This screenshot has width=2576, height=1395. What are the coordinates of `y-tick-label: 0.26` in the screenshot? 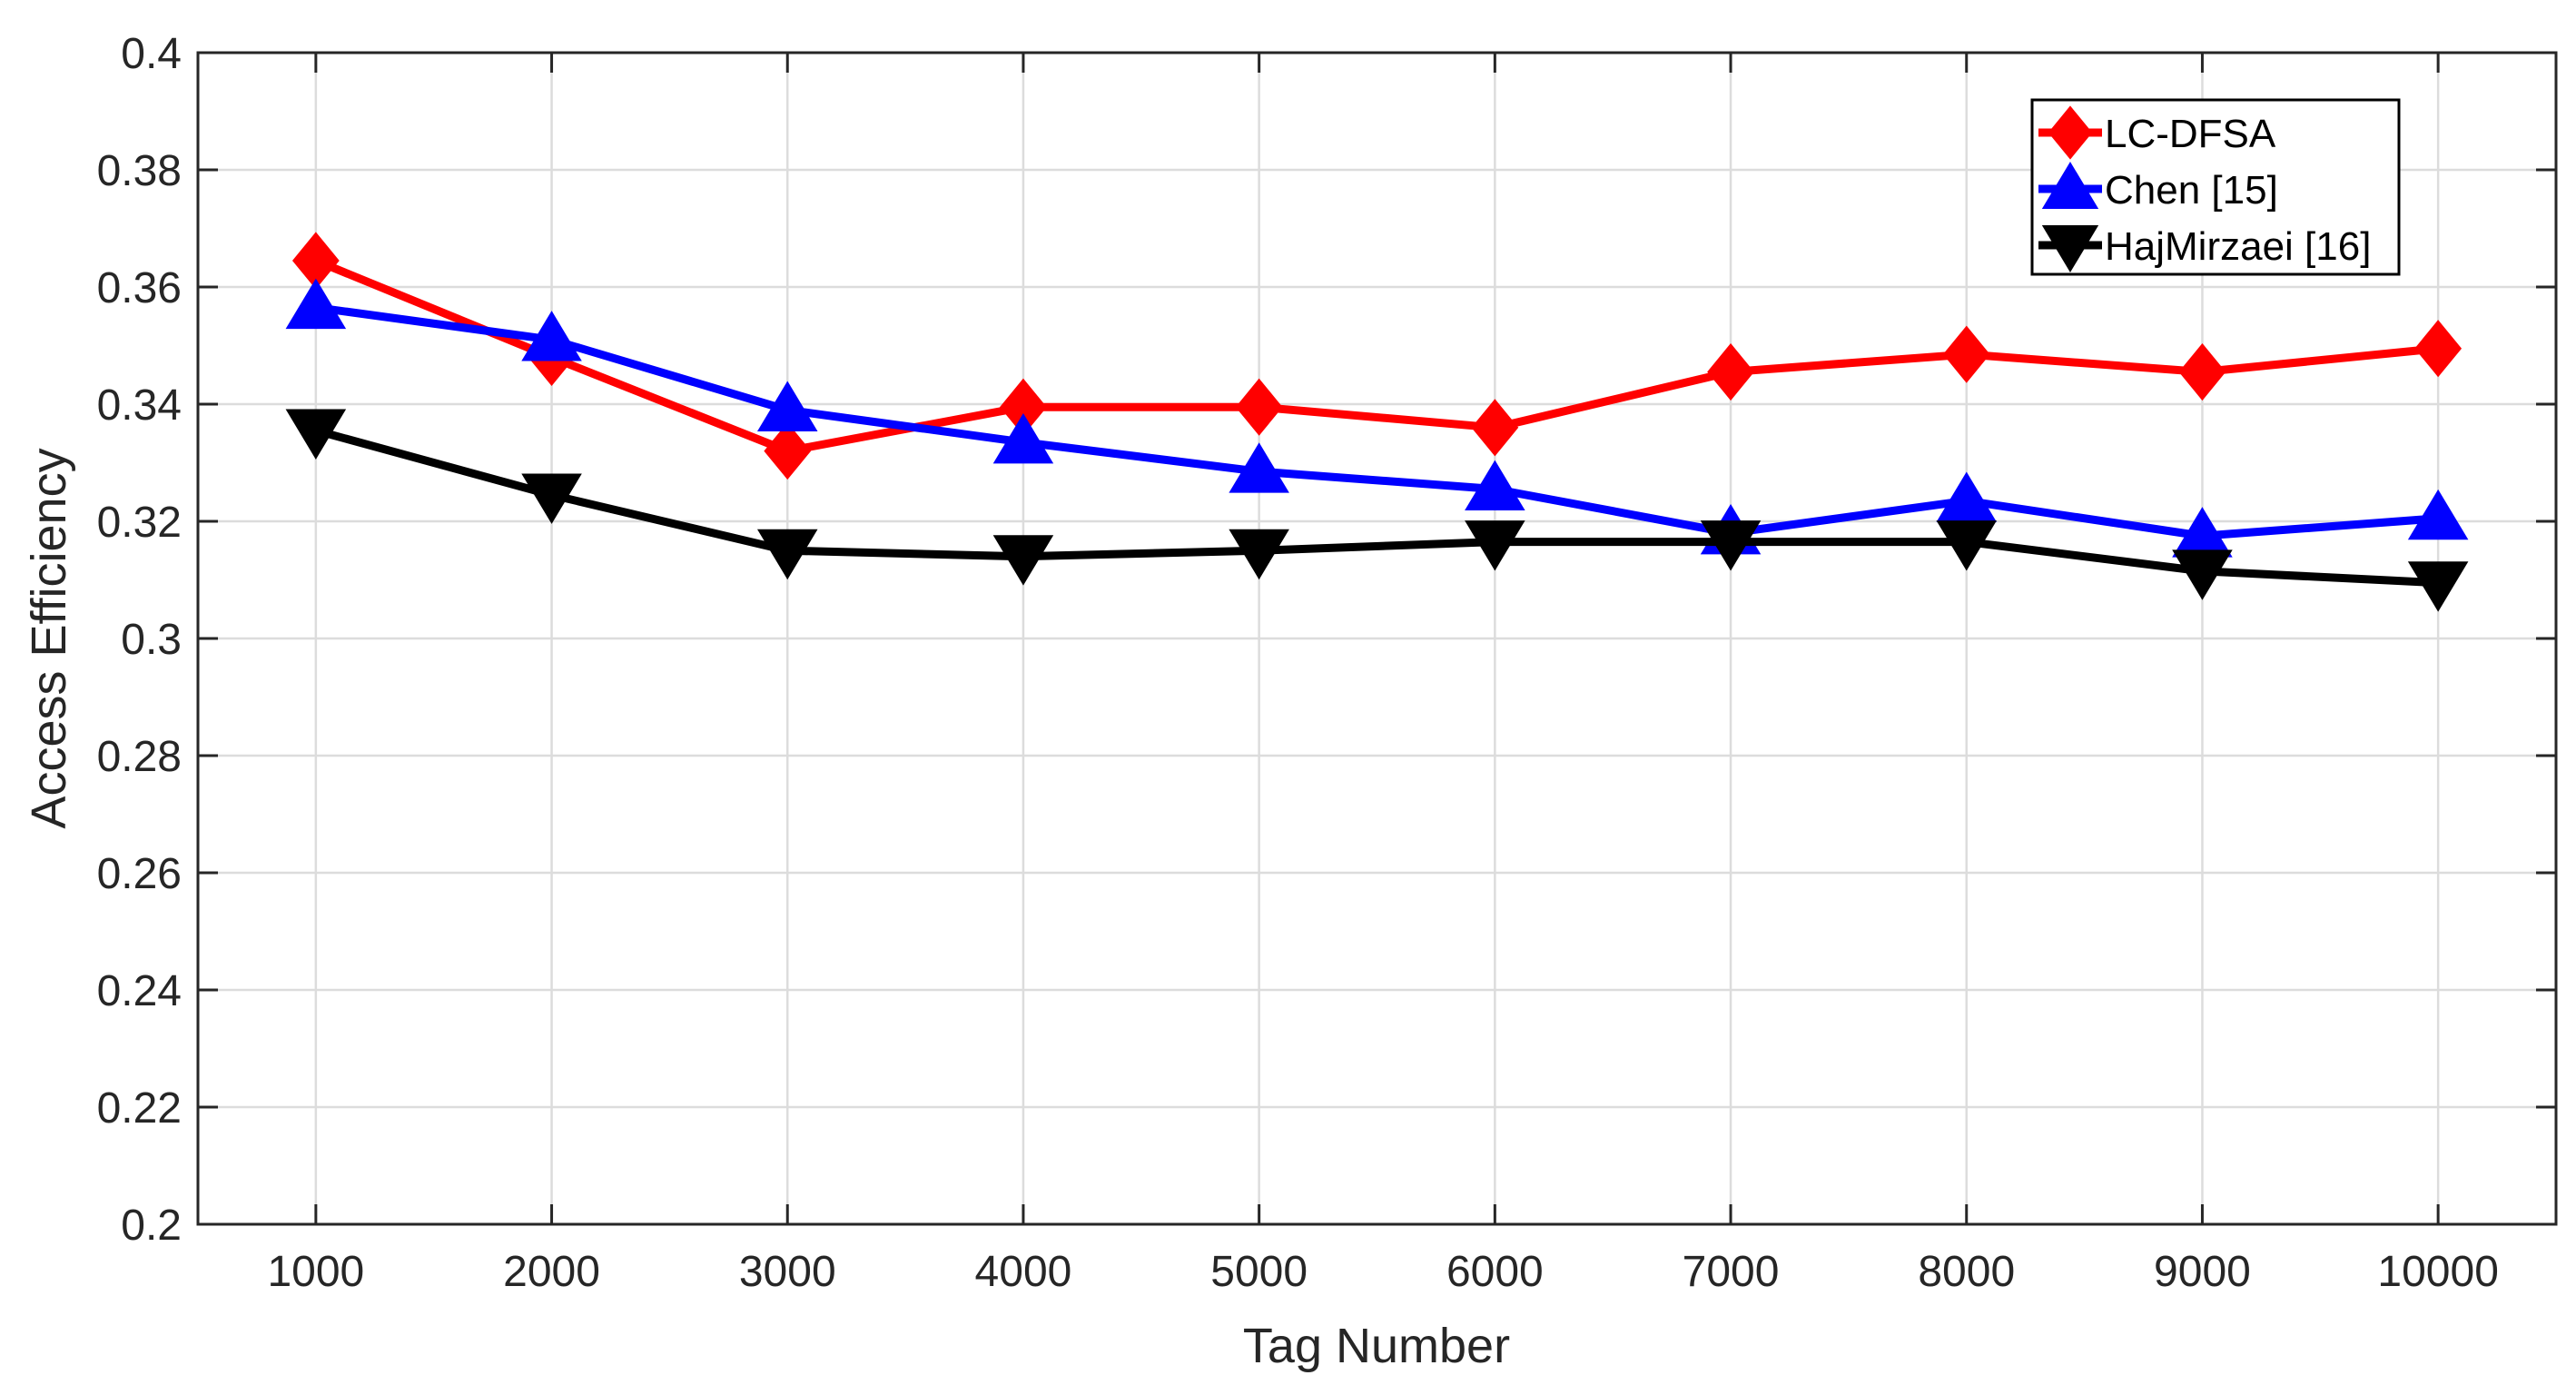 It's located at (139, 874).